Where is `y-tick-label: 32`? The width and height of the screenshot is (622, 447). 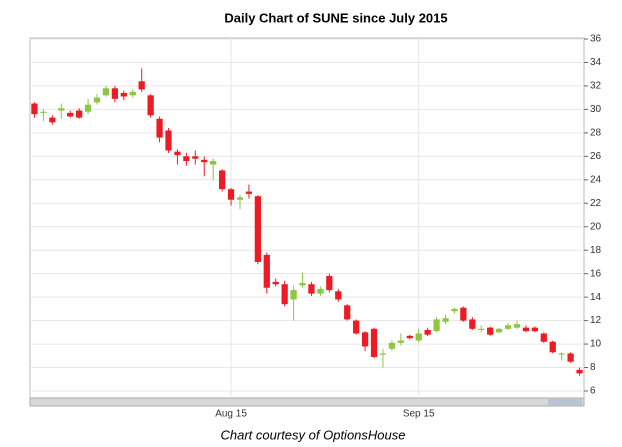 y-tick-label: 32 is located at coordinates (596, 86).